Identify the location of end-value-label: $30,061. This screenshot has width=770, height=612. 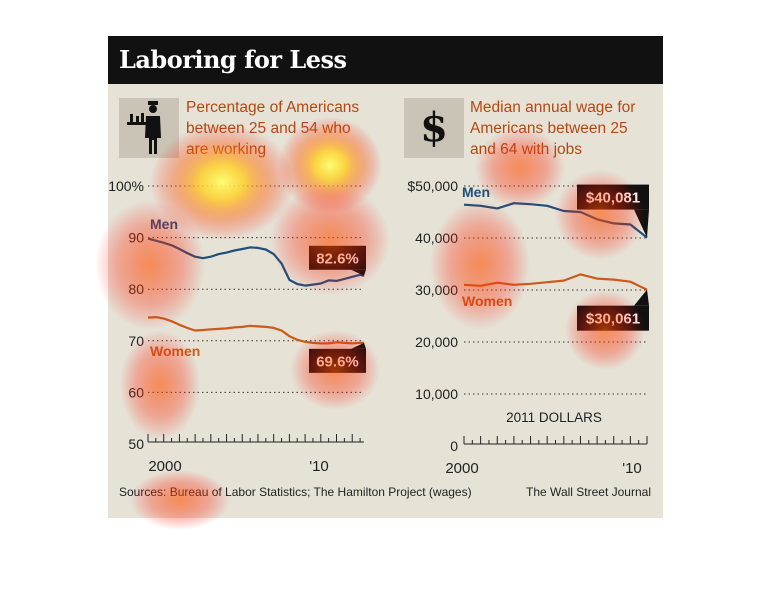
(613, 319).